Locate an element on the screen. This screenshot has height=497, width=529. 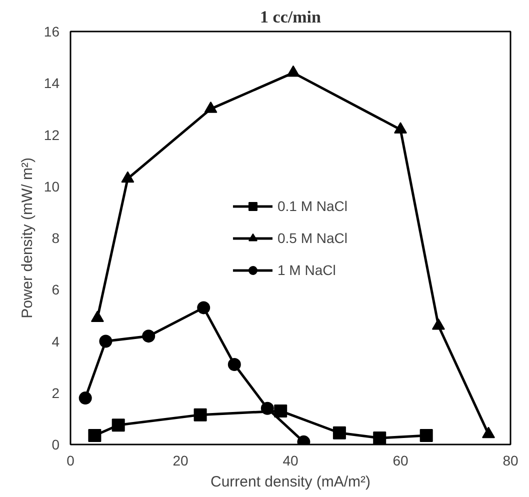
x-tick-label: 80 is located at coordinates (510, 460).